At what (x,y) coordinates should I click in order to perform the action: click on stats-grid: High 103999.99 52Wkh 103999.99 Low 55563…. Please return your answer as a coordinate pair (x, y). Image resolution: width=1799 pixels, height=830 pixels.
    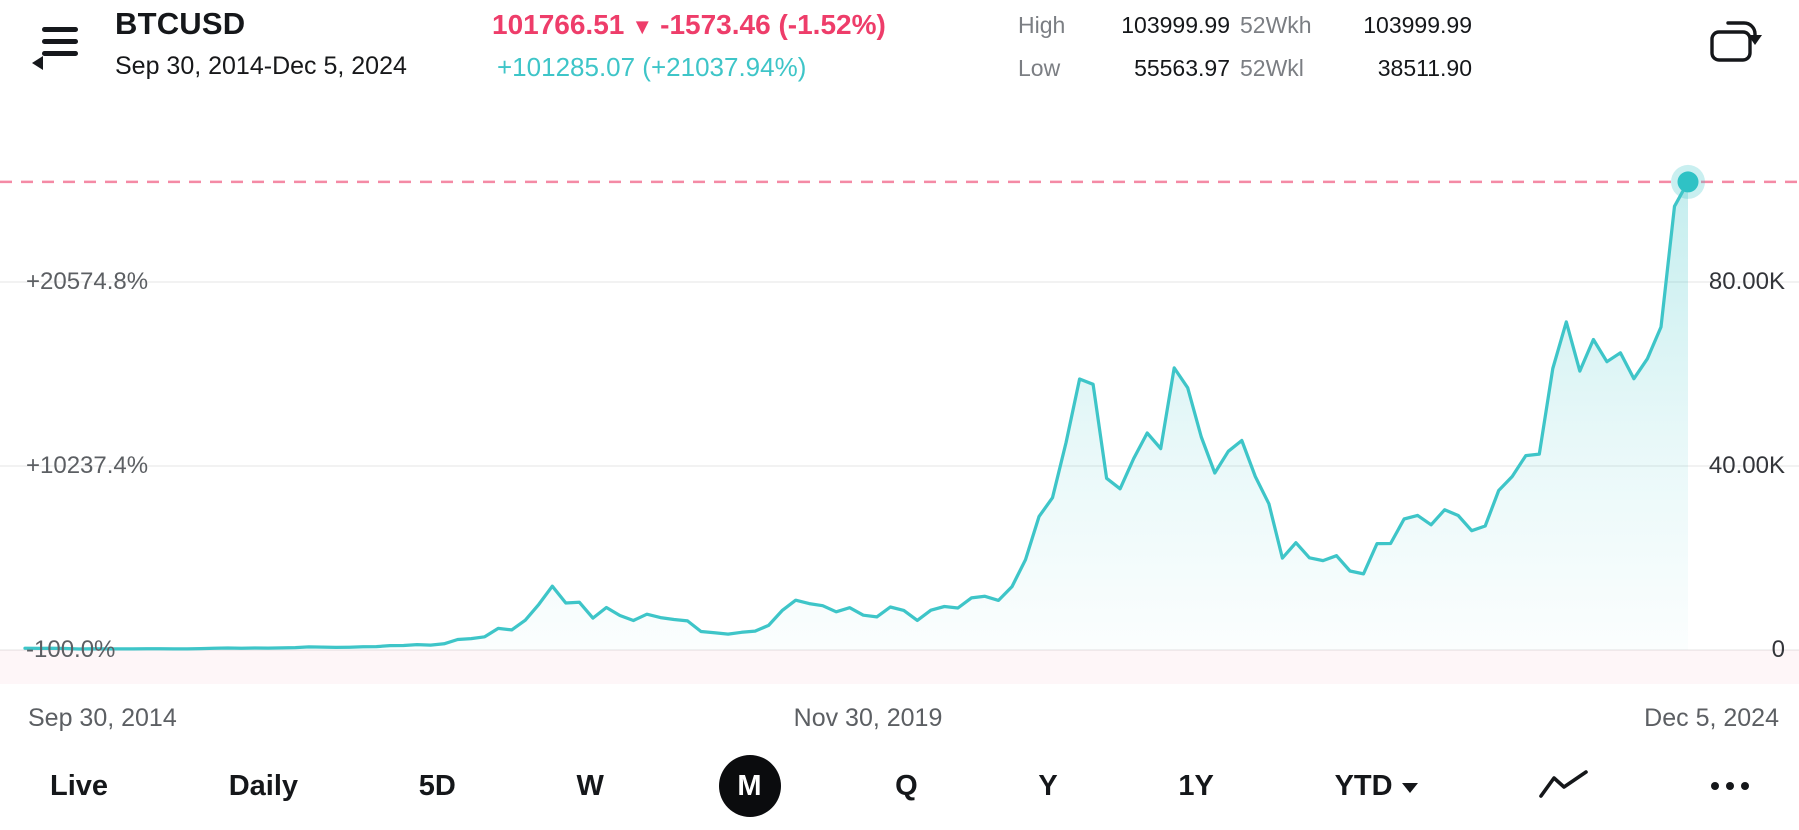
    Looking at the image, I should click on (1245, 46).